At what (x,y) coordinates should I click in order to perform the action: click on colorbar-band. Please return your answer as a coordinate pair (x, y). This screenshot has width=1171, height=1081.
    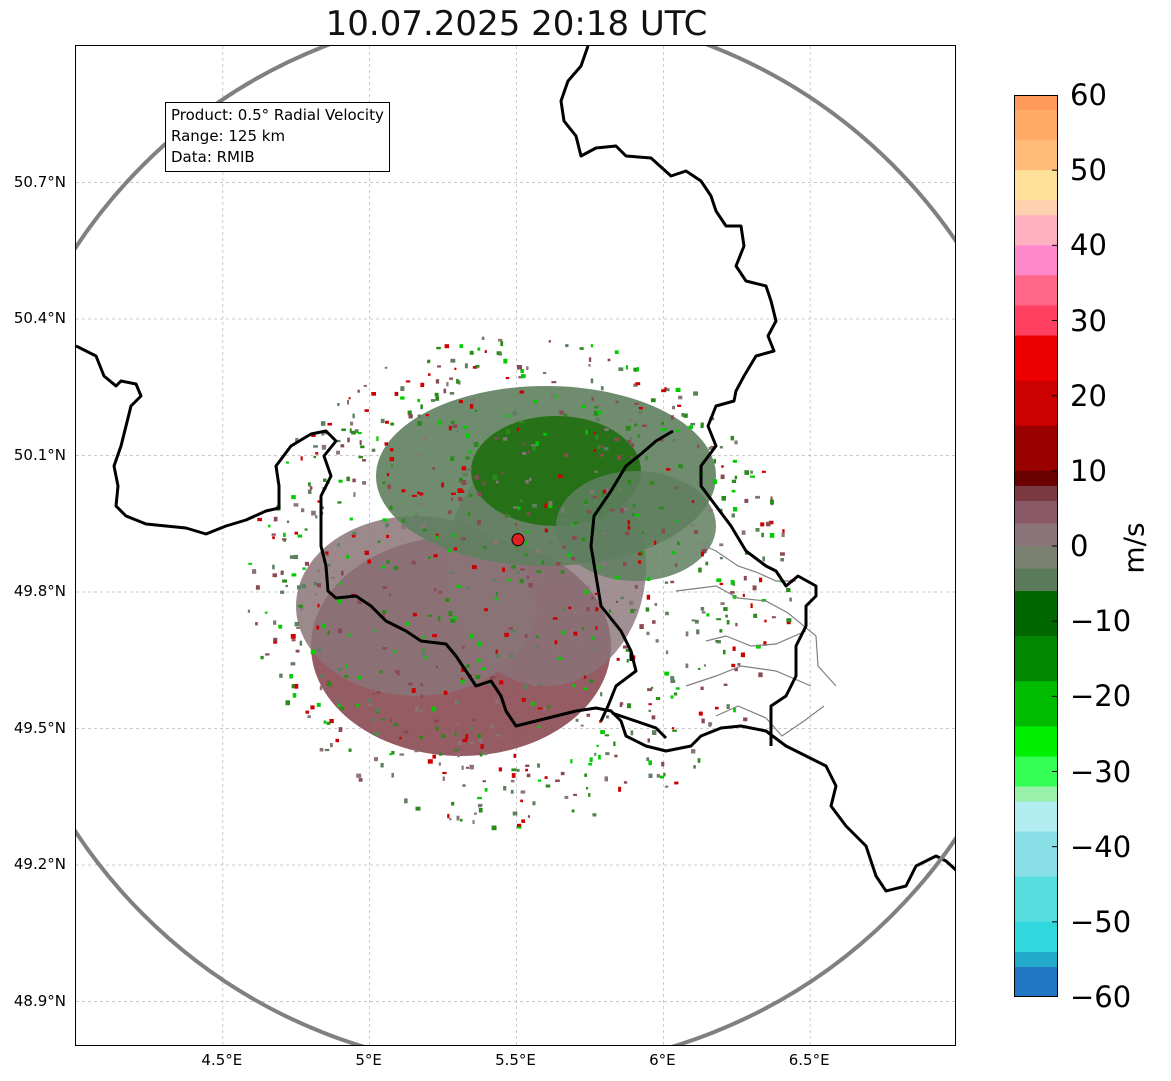
    Looking at the image, I should click on (1036, 103).